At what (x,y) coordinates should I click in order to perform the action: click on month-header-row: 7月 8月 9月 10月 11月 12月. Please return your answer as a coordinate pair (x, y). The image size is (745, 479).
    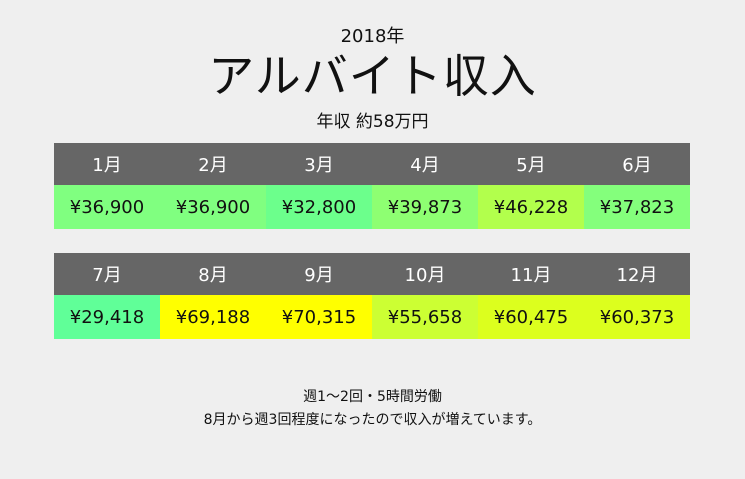
    Looking at the image, I should click on (372, 274).